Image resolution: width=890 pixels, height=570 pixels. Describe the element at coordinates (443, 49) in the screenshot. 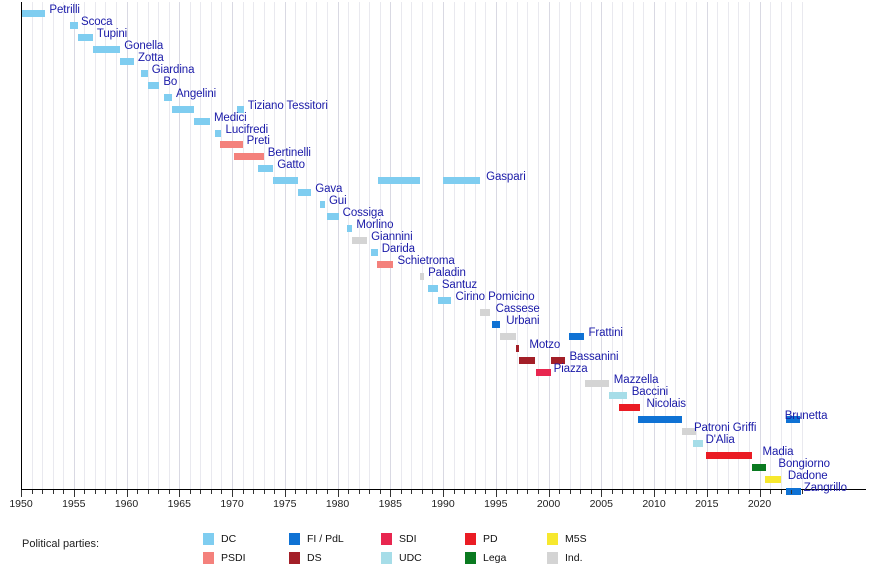

I see `timeline-row: Gonella` at that location.